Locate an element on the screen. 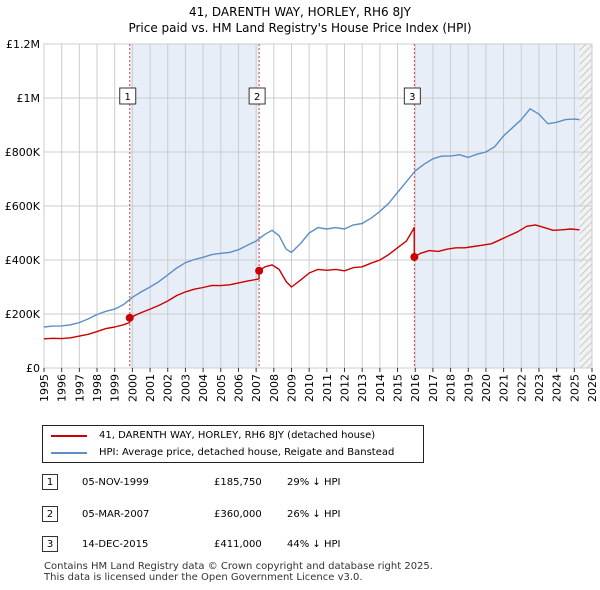  x-tick-label: 2019 is located at coordinates (468, 388).